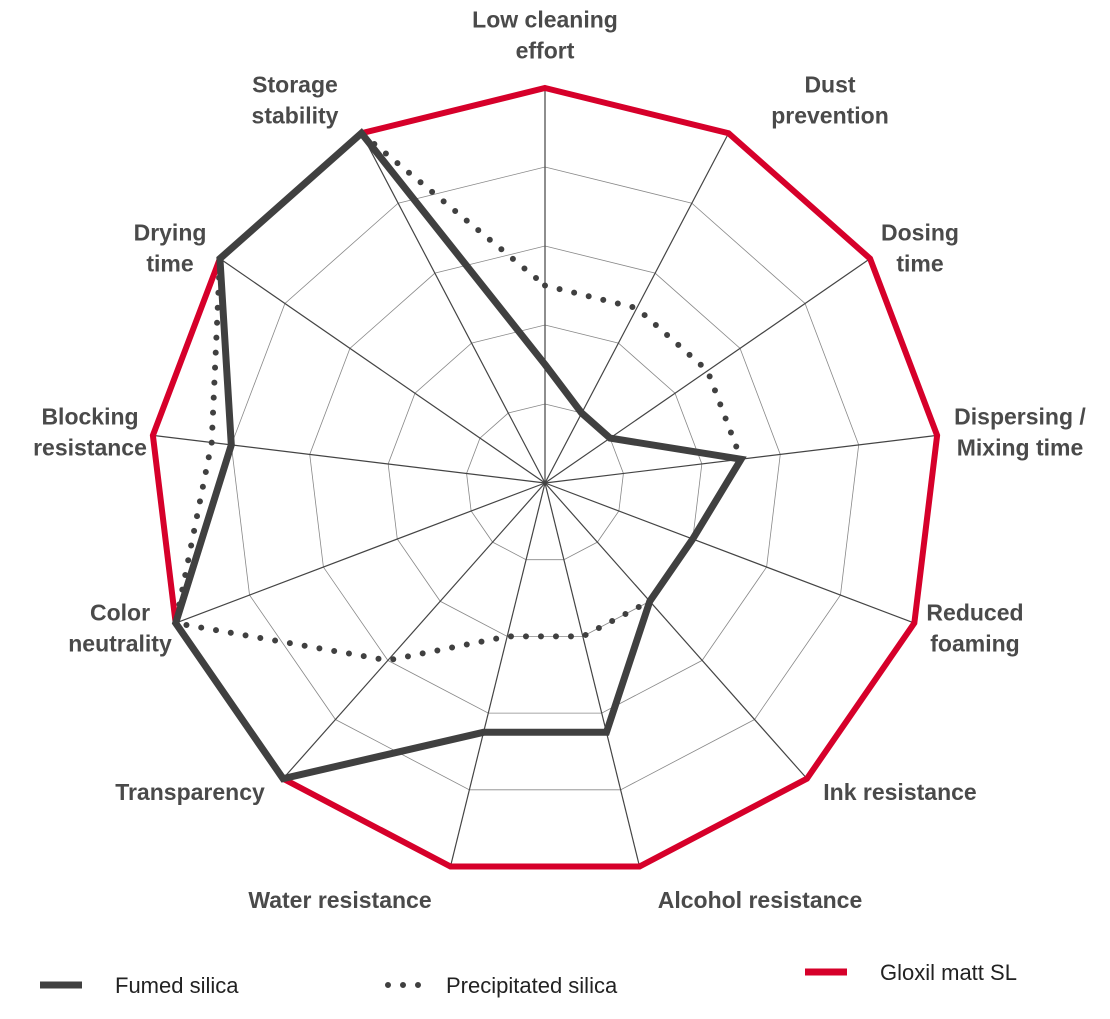 This screenshot has width=1110, height=1019. I want to click on axis-label: Dust prevention, so click(830, 100).